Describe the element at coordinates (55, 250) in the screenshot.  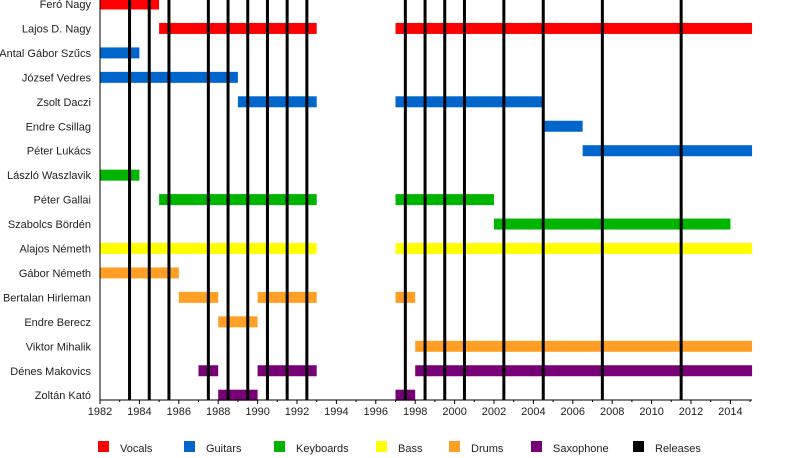
I see `member-label: Alajos Németh` at that location.